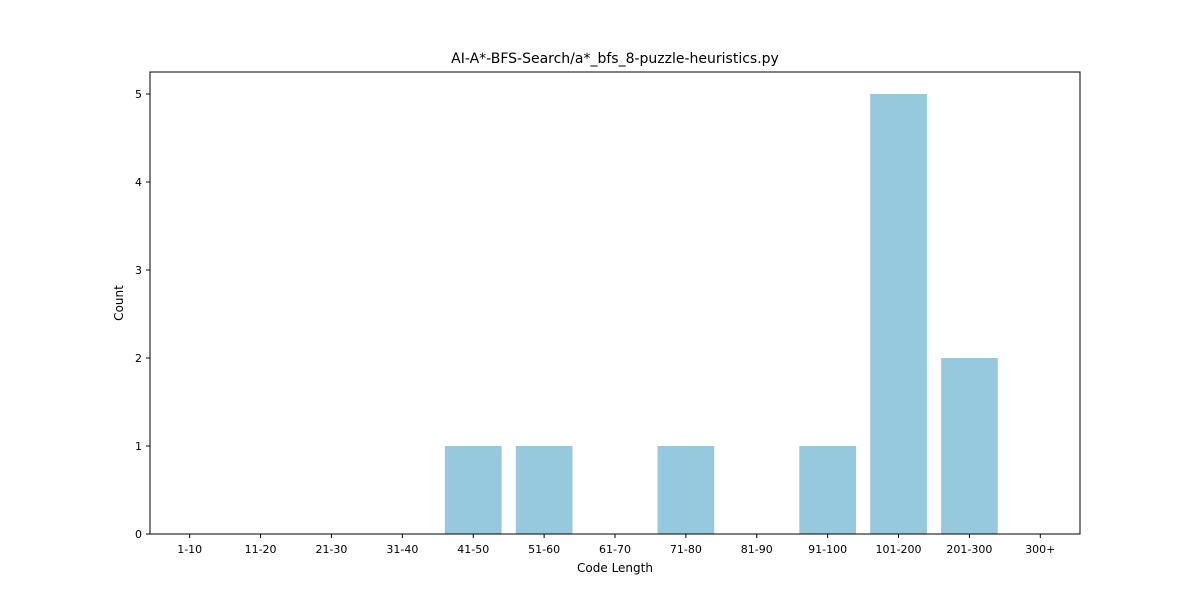 This screenshot has height=600, width=1200. Describe the element at coordinates (138, 446) in the screenshot. I see `y-tick-label: 1` at that location.